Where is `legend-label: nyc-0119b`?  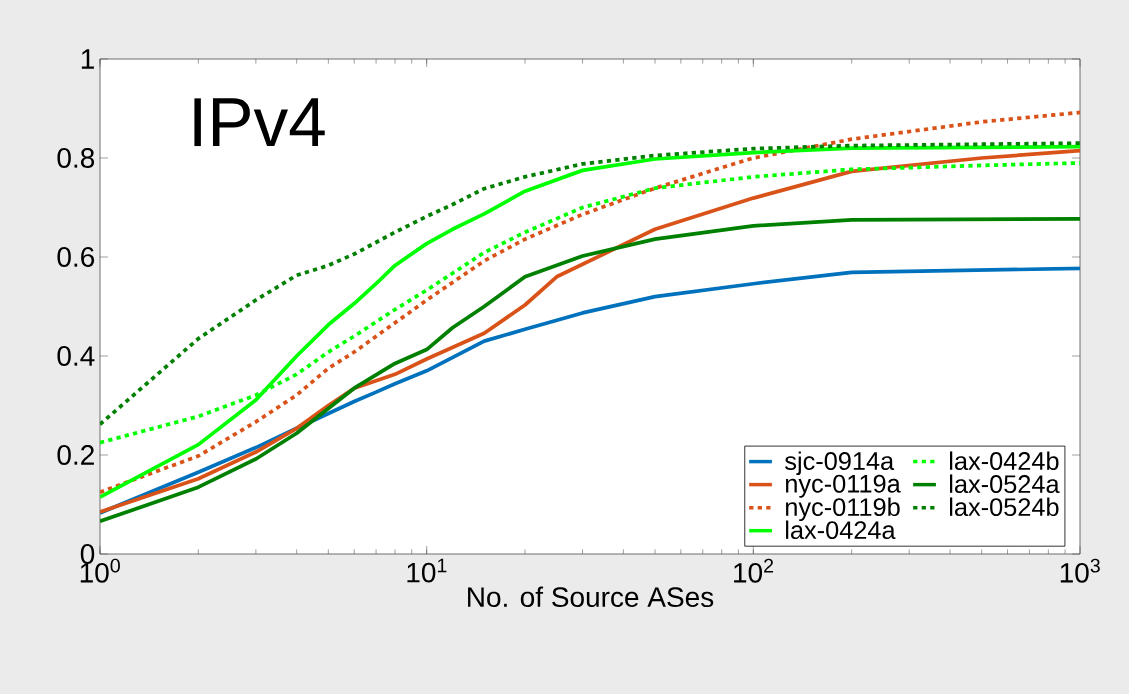 legend-label: nyc-0119b is located at coordinates (843, 509).